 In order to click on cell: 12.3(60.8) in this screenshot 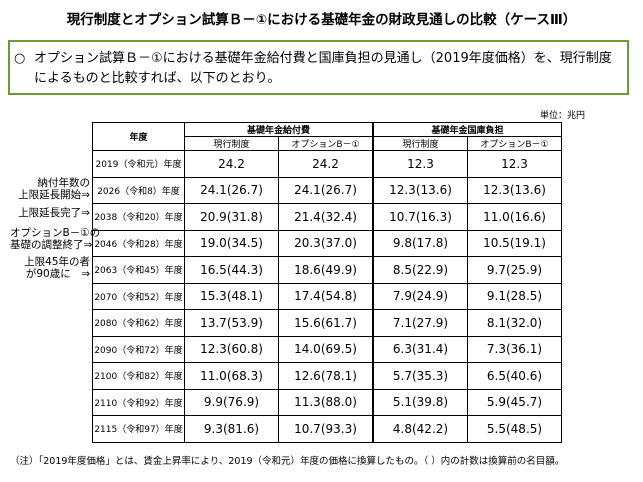, I will do `click(231, 349)`.